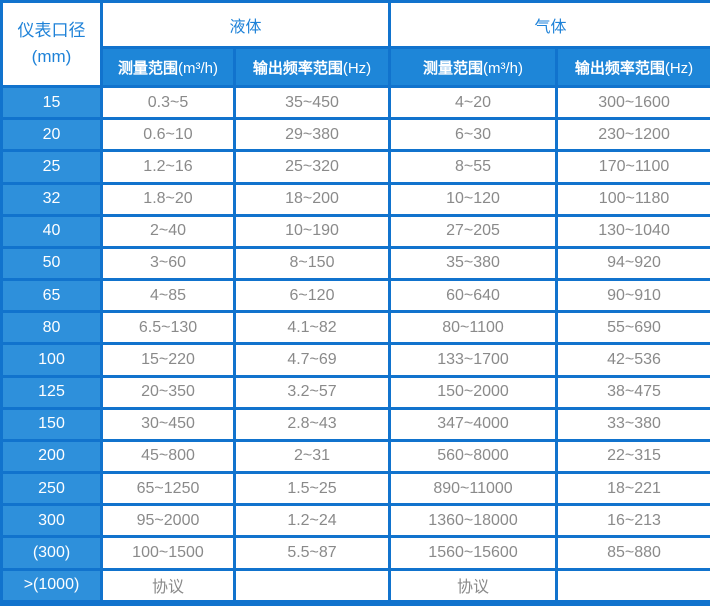 The height and width of the screenshot is (606, 710). What do you see at coordinates (473, 553) in the screenshot?
I see `cell-gas-range: 1560~15600` at bounding box center [473, 553].